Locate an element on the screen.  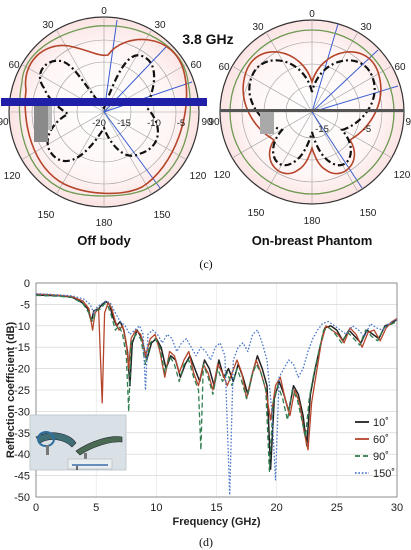
x-tick-label: 30 is located at coordinates (397, 508).